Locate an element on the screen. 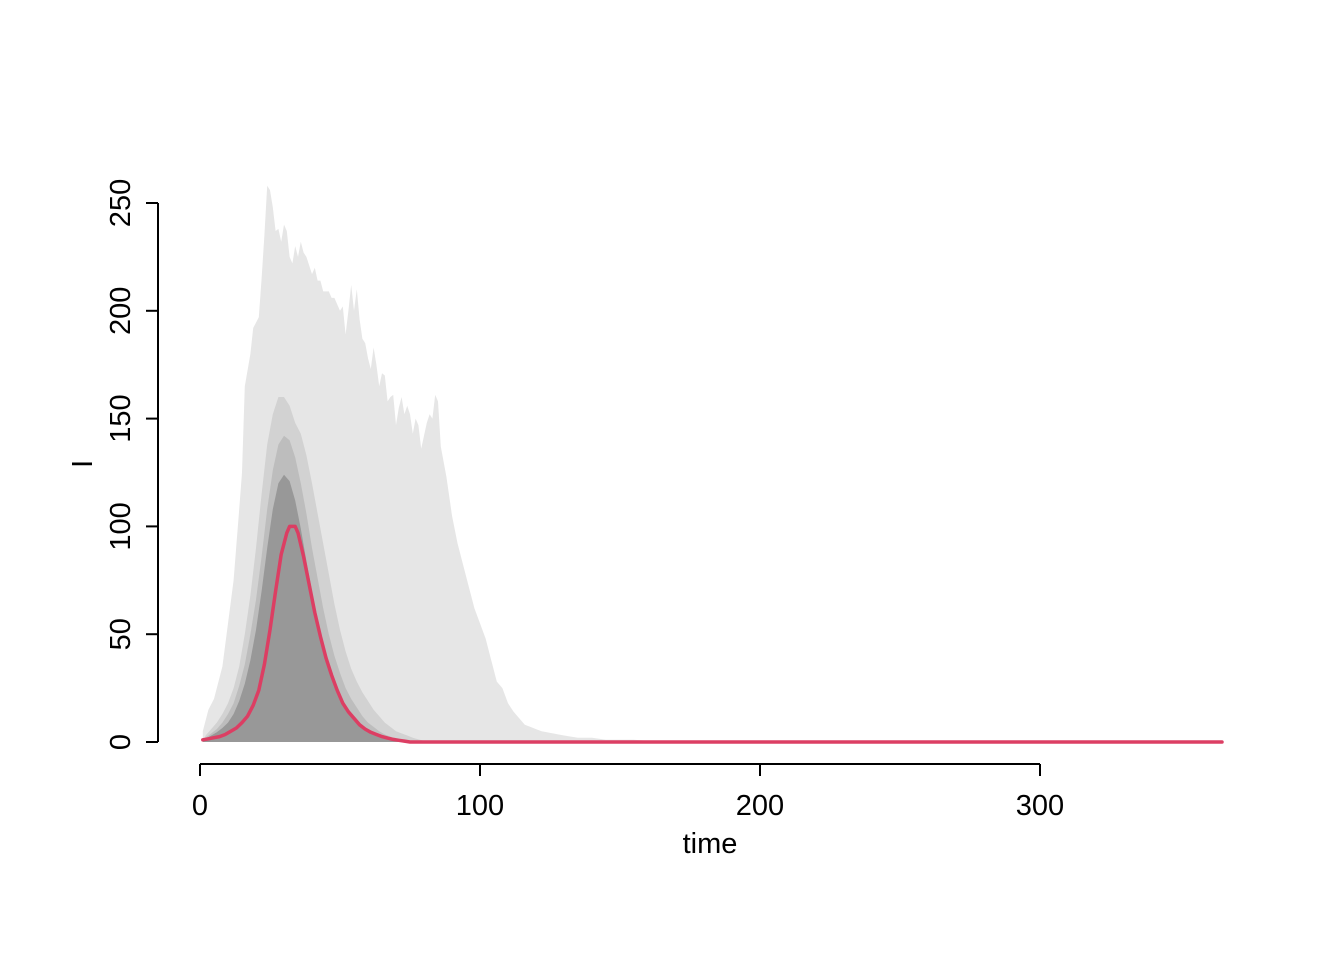  y-tick-label: 50 is located at coordinates (121, 634).